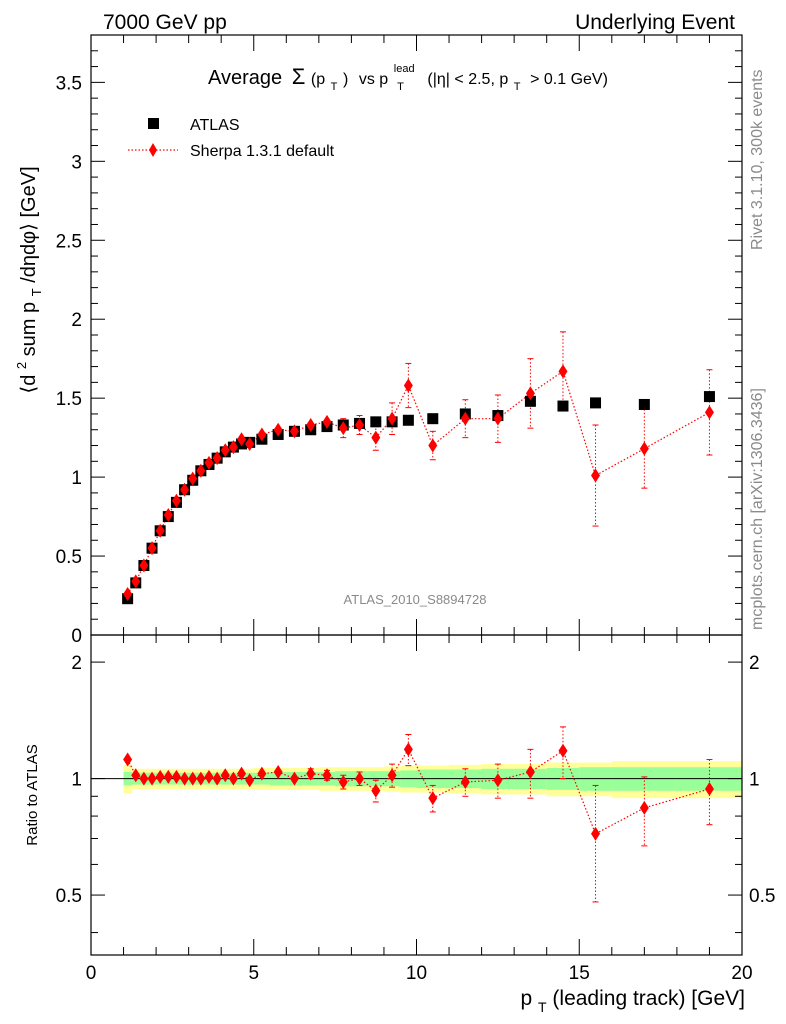 This screenshot has width=786, height=1024. What do you see at coordinates (757, 509) in the screenshot?
I see `side-label-mcplots: mcplots.cern.ch [arXiv:1306.3436]` at bounding box center [757, 509].